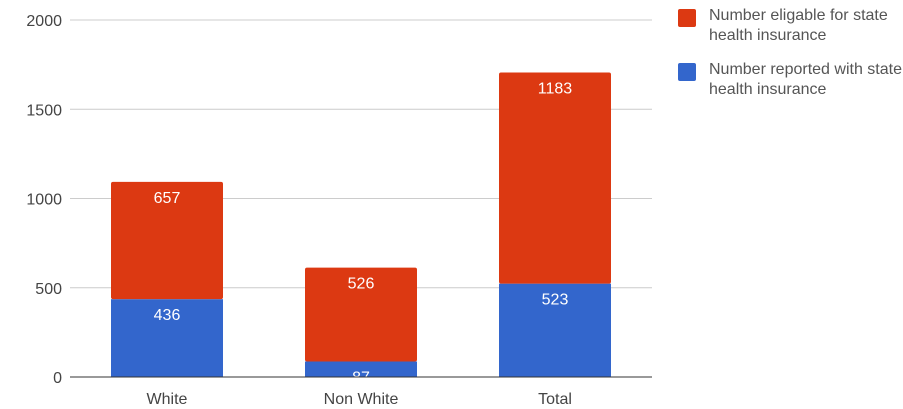 This screenshot has width=903, height=409. I want to click on data-label: 657, so click(167, 198).